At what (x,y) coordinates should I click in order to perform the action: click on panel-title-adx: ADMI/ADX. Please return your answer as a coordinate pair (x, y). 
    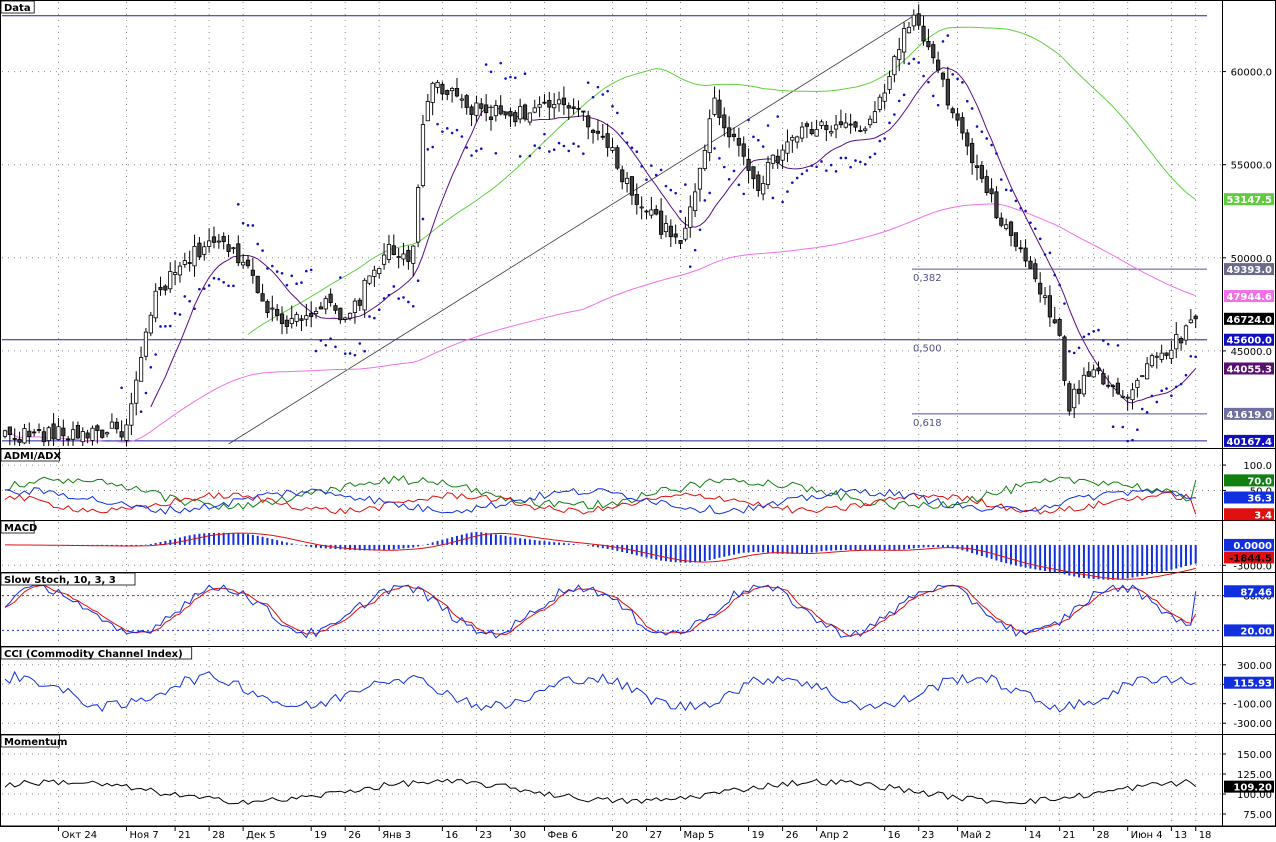
    Looking at the image, I should click on (32, 456).